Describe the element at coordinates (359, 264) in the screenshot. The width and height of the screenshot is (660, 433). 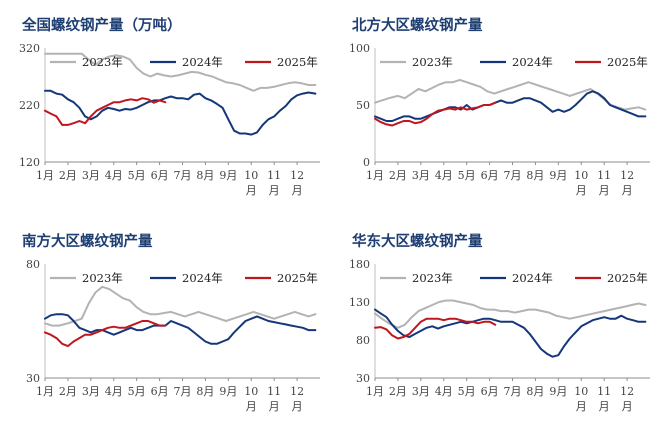
I see `y-tick-label: 180` at that location.